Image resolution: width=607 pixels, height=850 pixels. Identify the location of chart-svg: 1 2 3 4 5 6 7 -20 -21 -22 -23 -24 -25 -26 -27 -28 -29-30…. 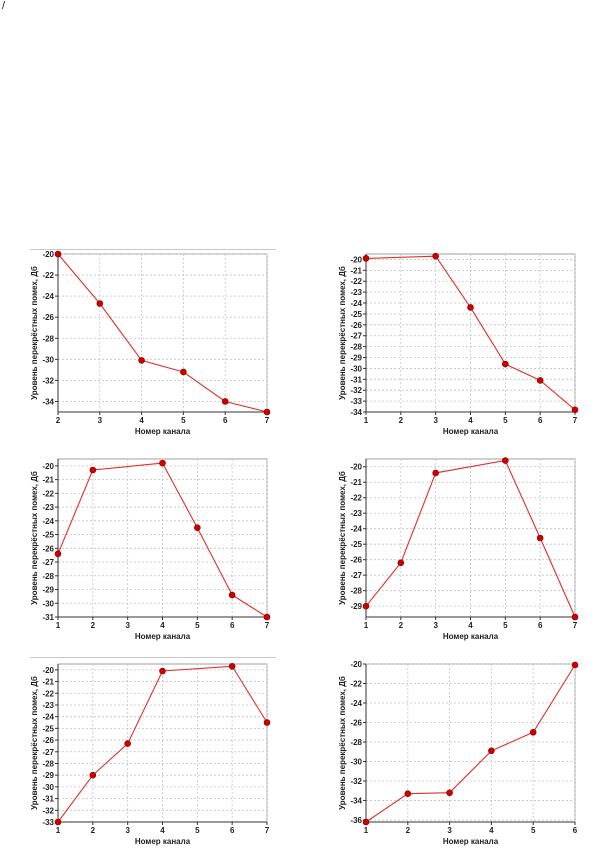
(458, 344).